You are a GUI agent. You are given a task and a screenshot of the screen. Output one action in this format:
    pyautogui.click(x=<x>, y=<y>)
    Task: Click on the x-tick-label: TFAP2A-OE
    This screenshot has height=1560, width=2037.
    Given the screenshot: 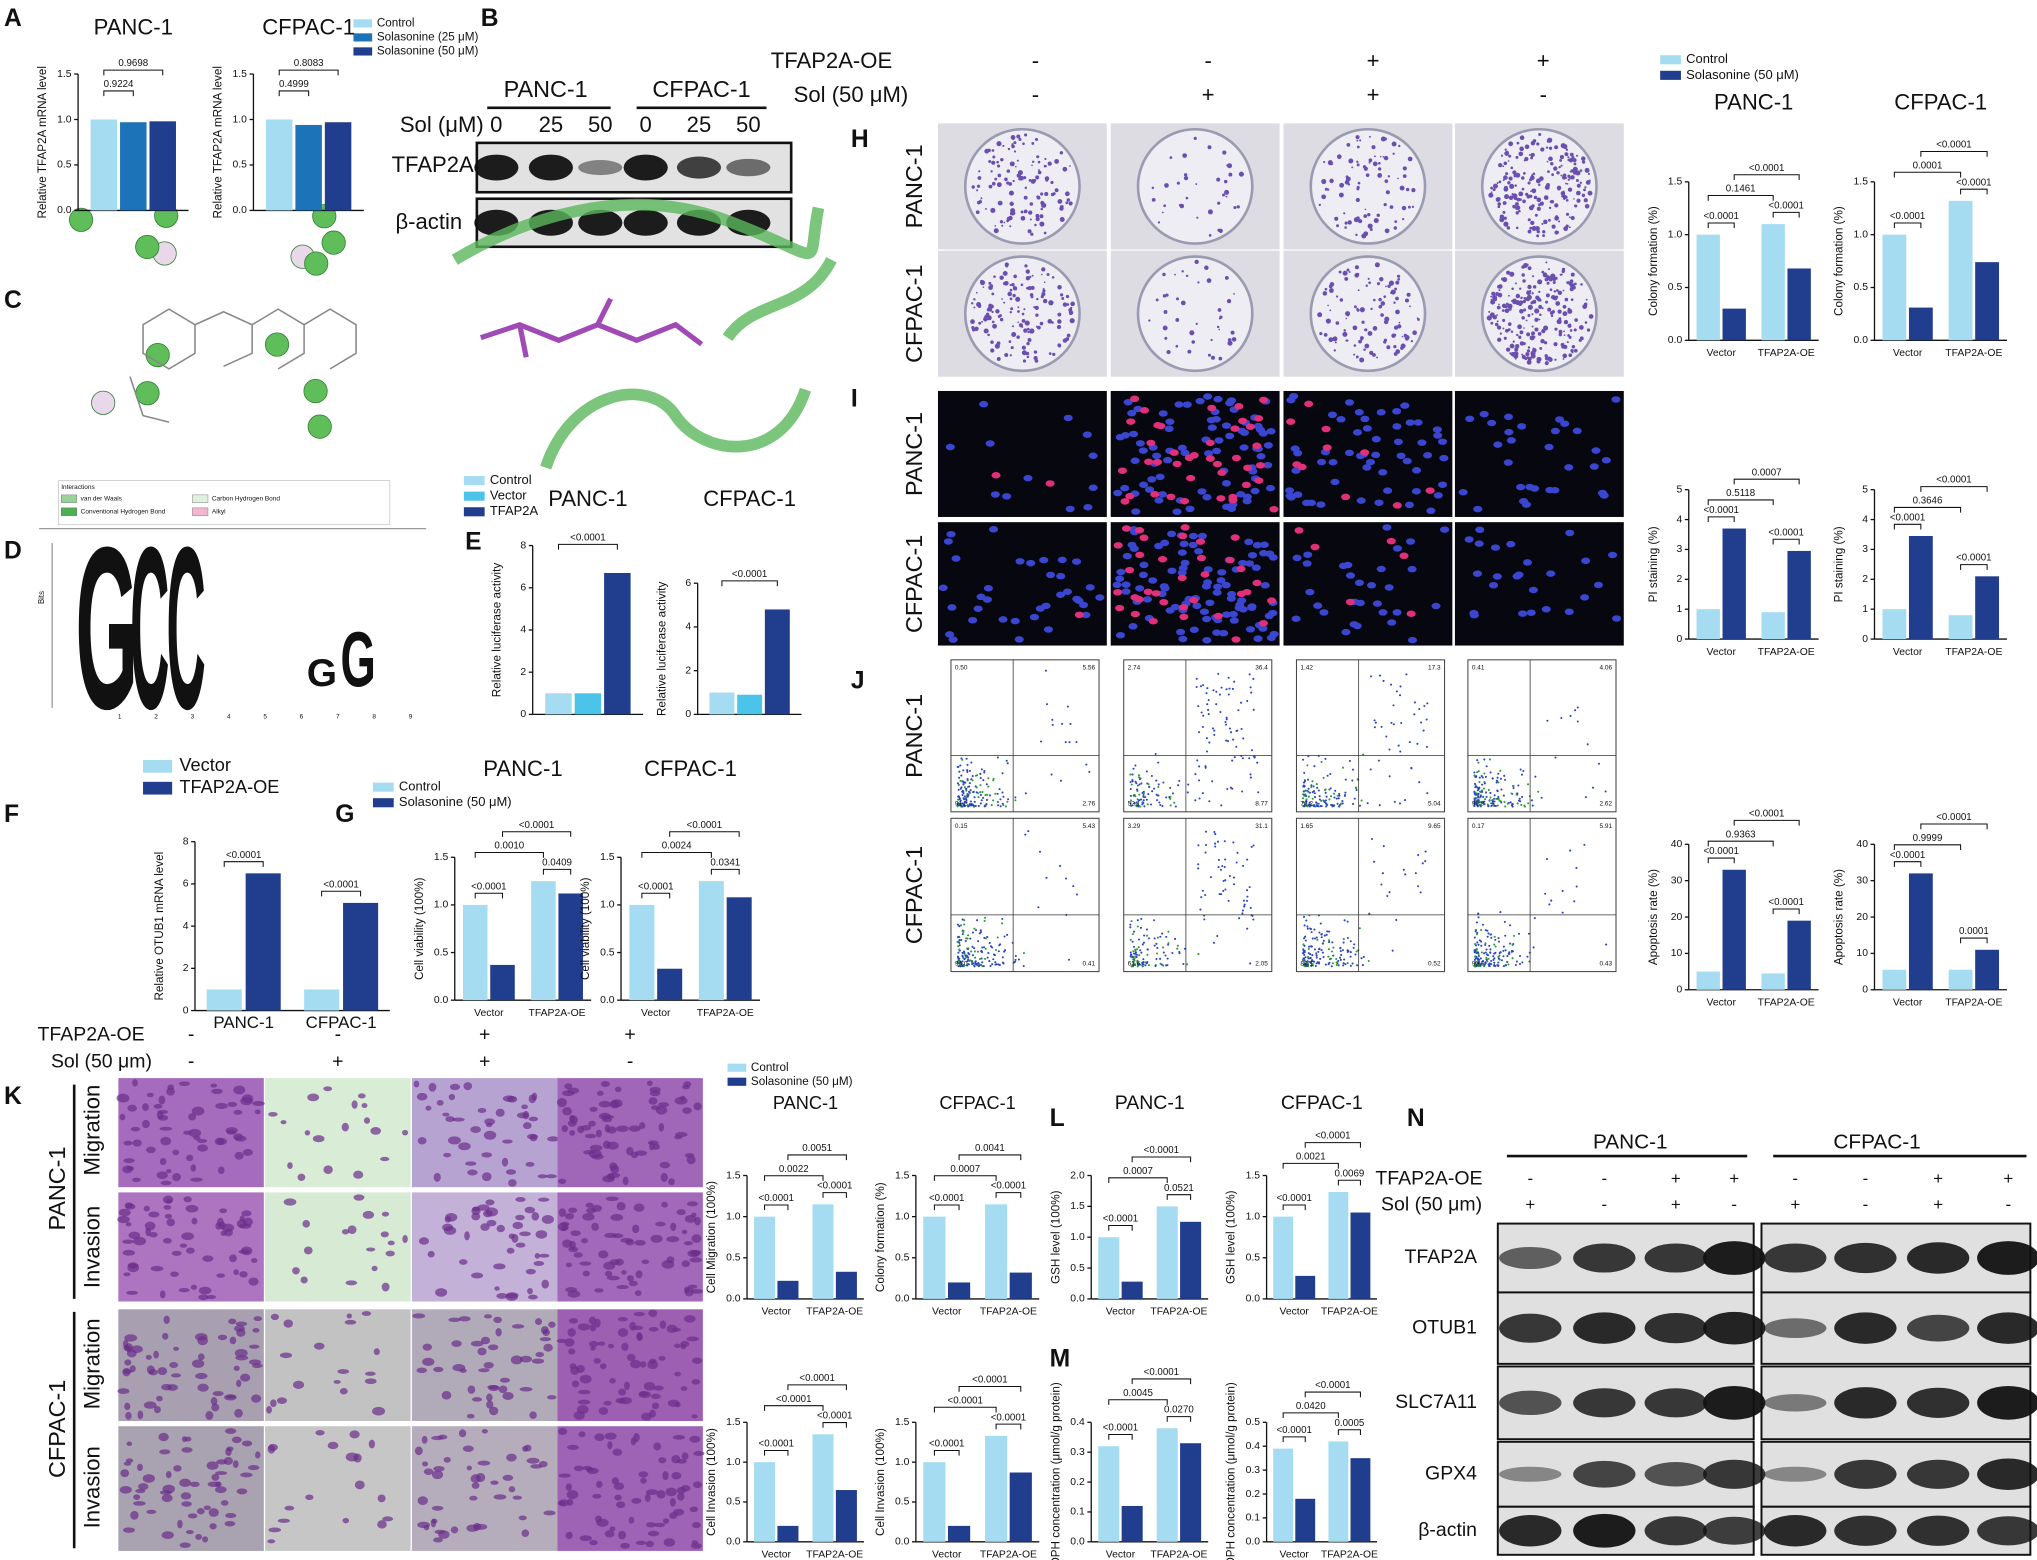 What is the action you would take?
    pyautogui.click(x=1008, y=1555)
    